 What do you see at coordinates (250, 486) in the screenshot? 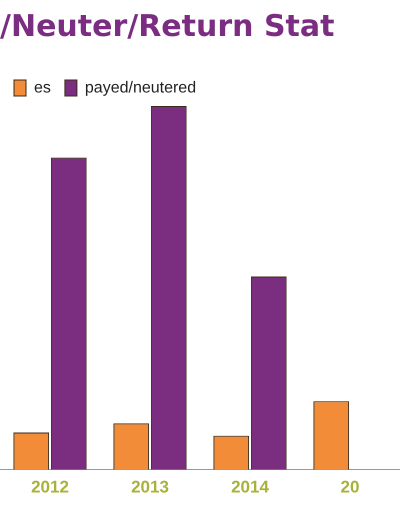
I see `x-tick-label: 2014` at bounding box center [250, 486].